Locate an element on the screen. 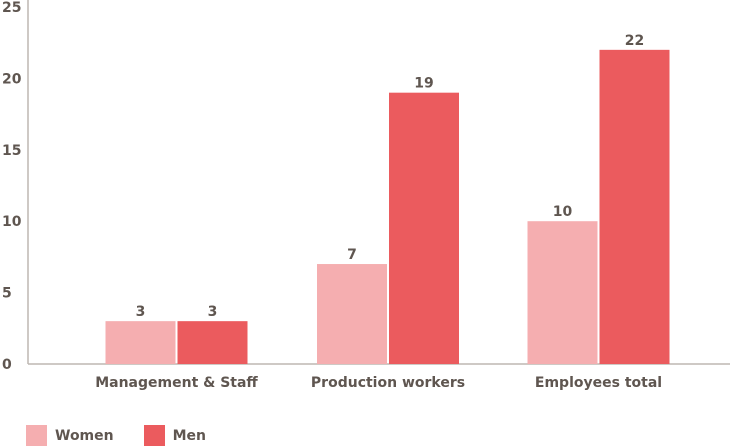 The image size is (730, 446). y-tick-label: 25 is located at coordinates (11, 8).